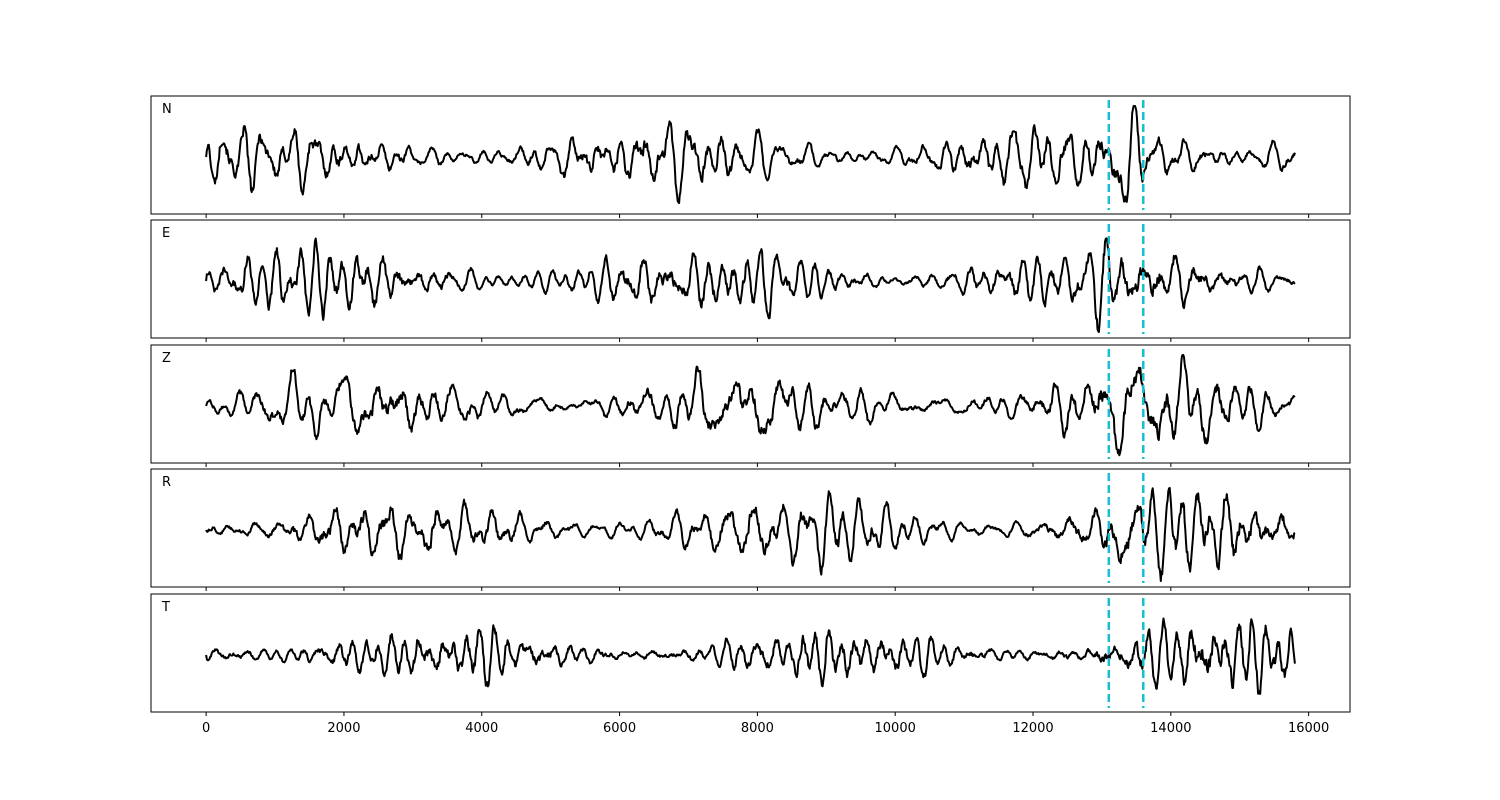 This screenshot has height=800, width=1500. Describe the element at coordinates (619, 728) in the screenshot. I see `x-tick-label: 6000` at that location.